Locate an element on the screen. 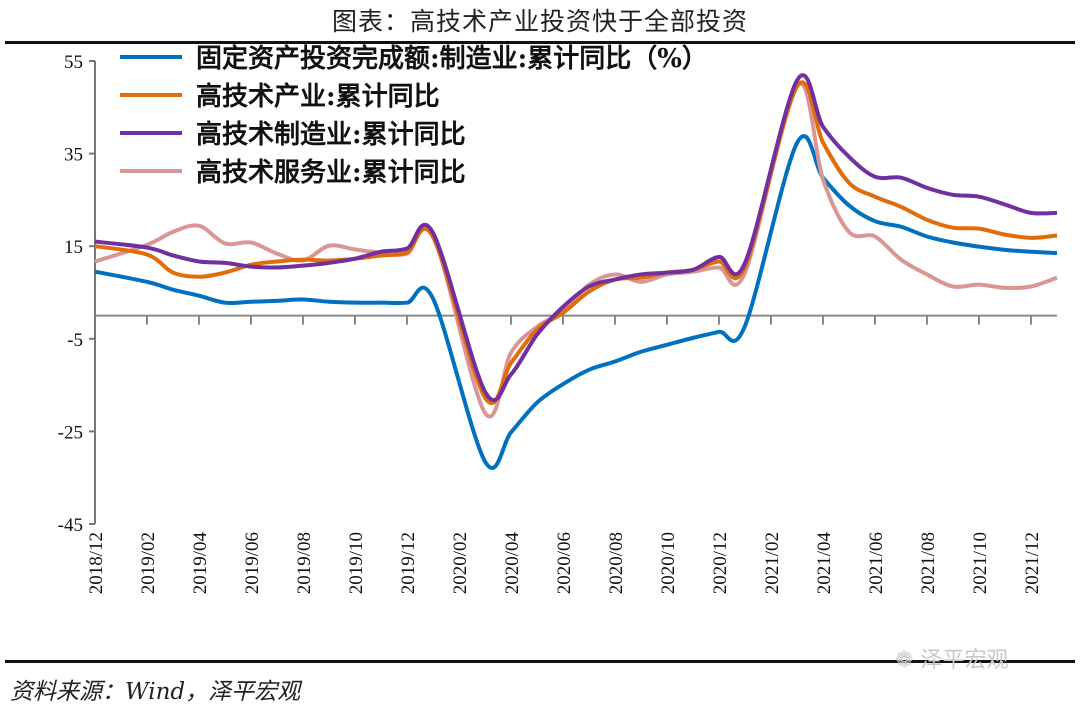  legend-label-3: 高技术服务业:累计同比 is located at coordinates (331, 172).